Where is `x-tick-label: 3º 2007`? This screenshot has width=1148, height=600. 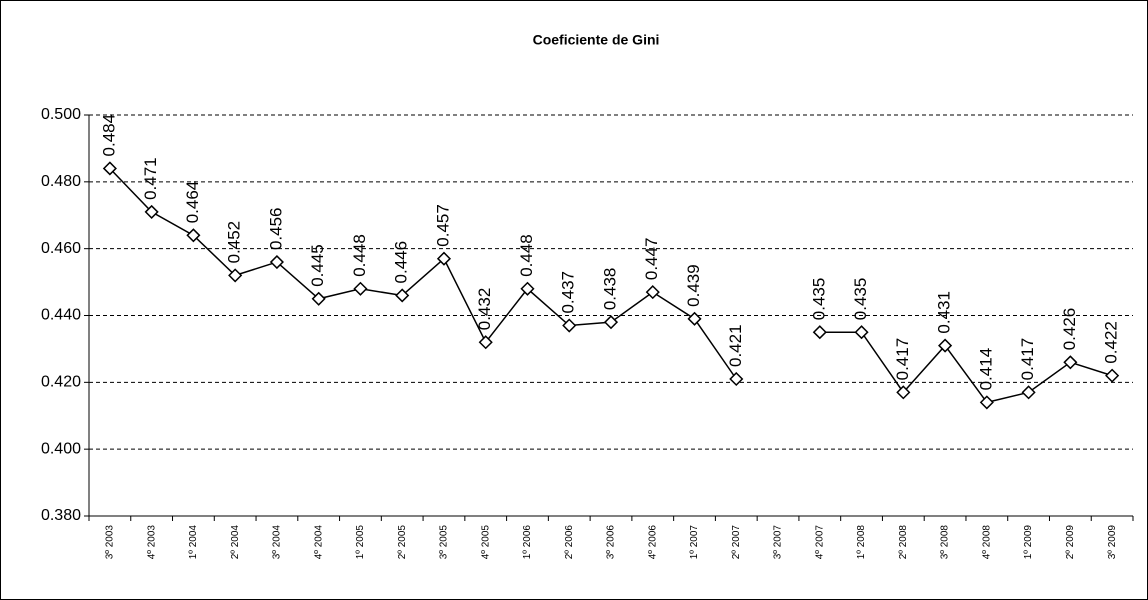
x-tick-label: 3º 2007 is located at coordinates (778, 542).